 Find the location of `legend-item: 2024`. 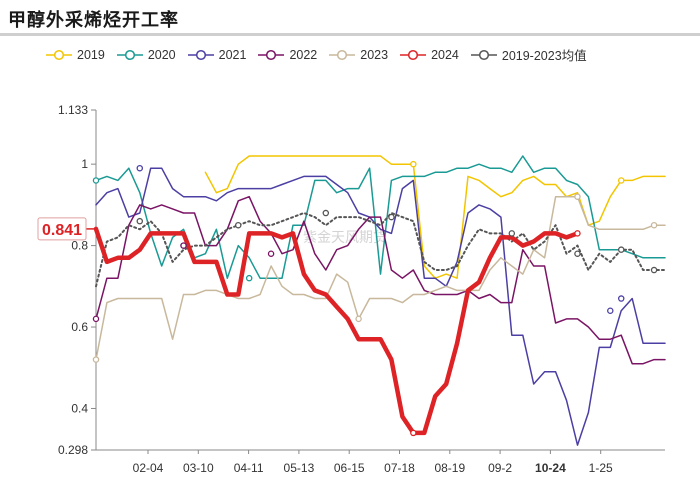

legend-item: 2024 is located at coordinates (429, 54).